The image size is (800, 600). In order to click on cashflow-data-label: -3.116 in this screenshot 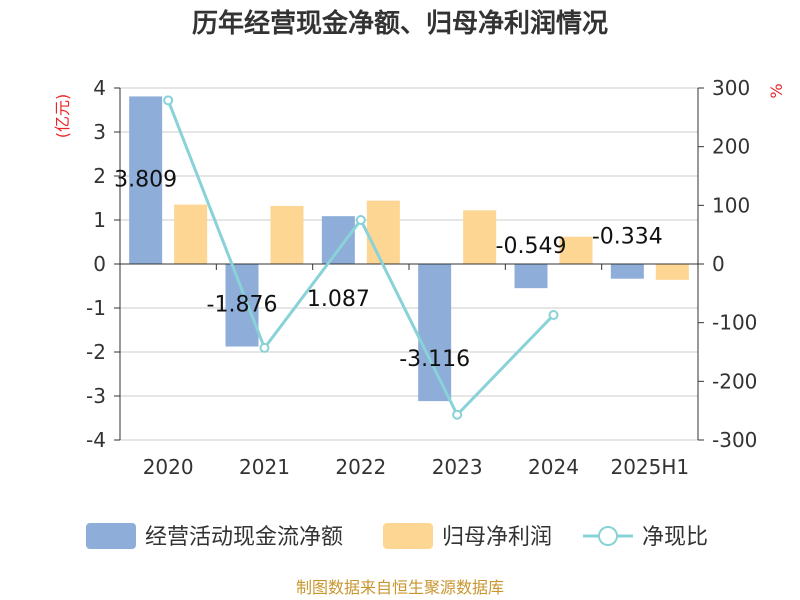, I will do `click(434, 359)`.